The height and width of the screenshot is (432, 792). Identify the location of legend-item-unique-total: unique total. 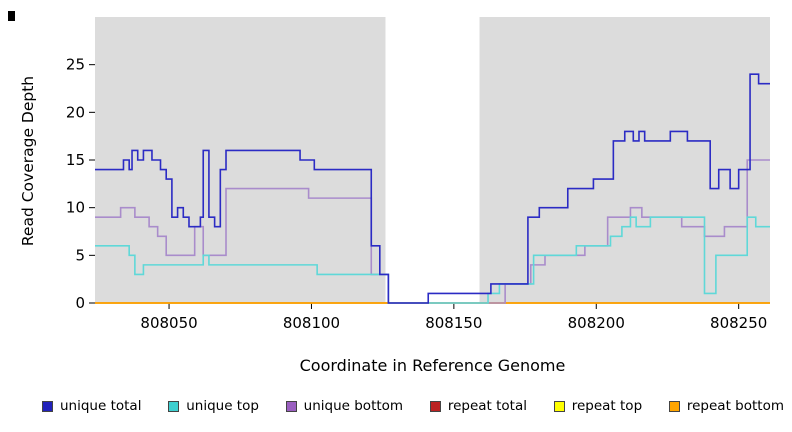
(91, 406).